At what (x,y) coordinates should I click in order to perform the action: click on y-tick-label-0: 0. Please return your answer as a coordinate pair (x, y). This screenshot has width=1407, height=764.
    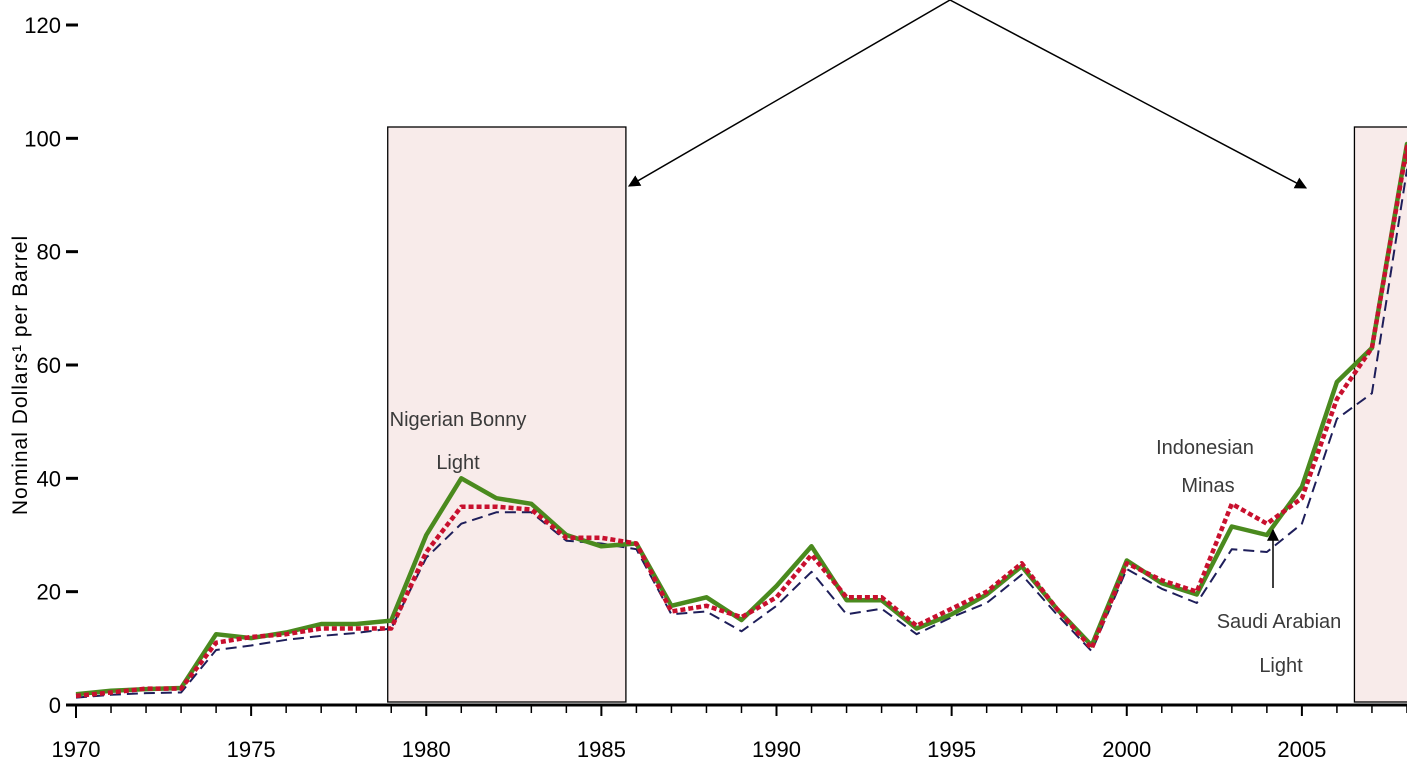
    Looking at the image, I should click on (55, 705).